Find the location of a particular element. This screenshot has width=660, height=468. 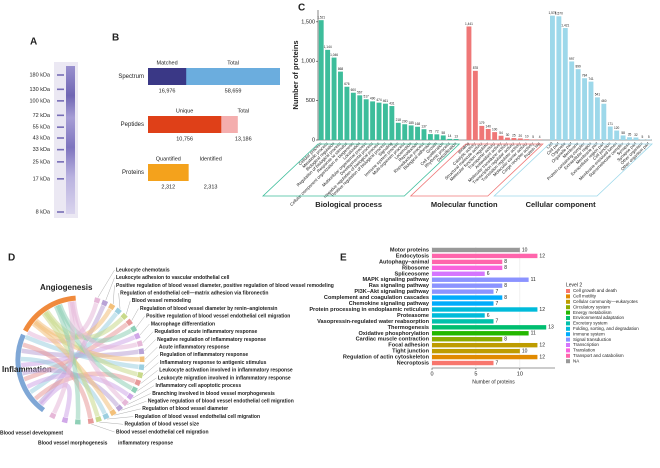

y-tick-label: 1,500 is located at coordinates (308, 22).